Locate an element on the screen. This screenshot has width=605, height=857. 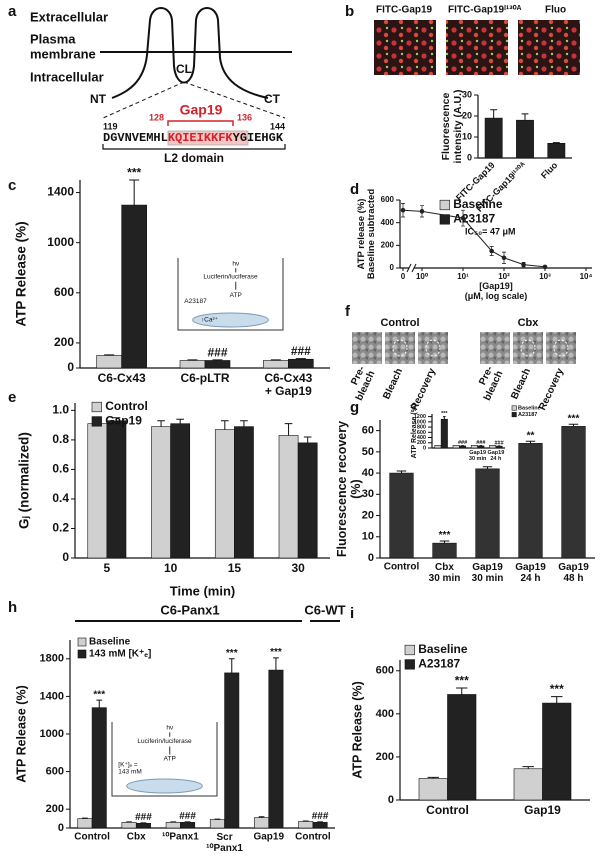
y-tick-label: 1400 is located at coordinates (60, 192).